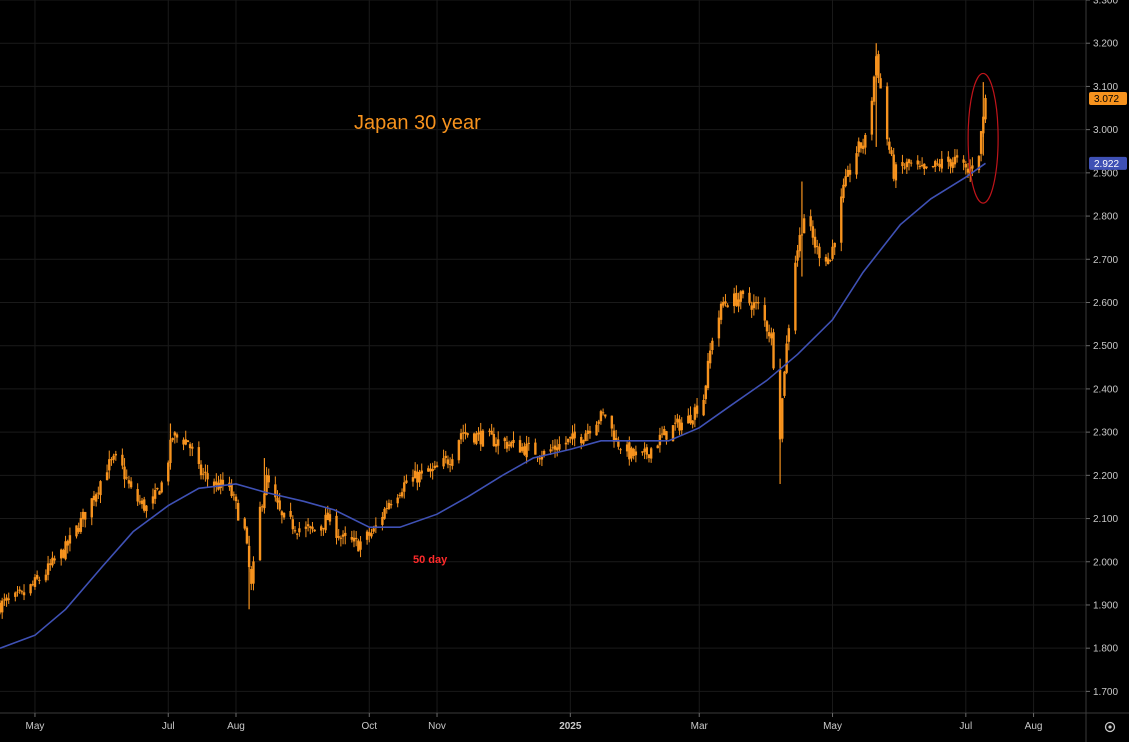 This screenshot has height=742, width=1129. What do you see at coordinates (1105, 692) in the screenshot?
I see `y-tick-label: 1.700` at bounding box center [1105, 692].